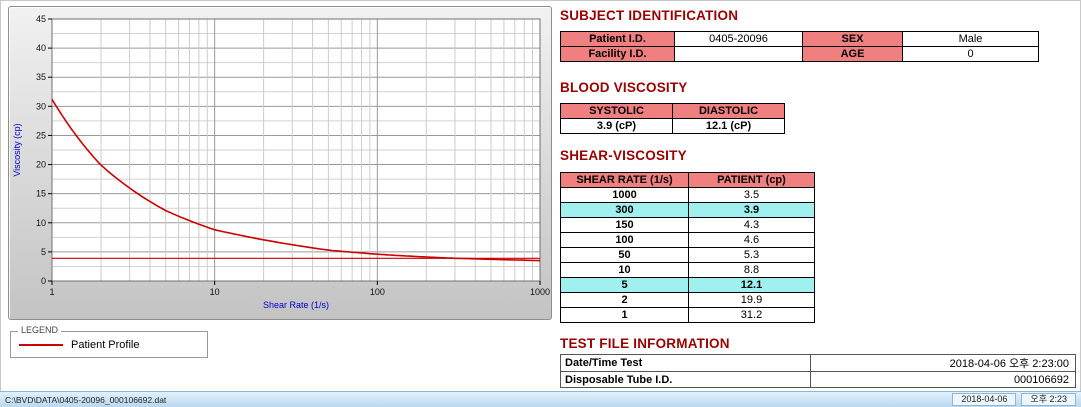  I want to click on status-time: 오후 2:23, so click(1048, 399).